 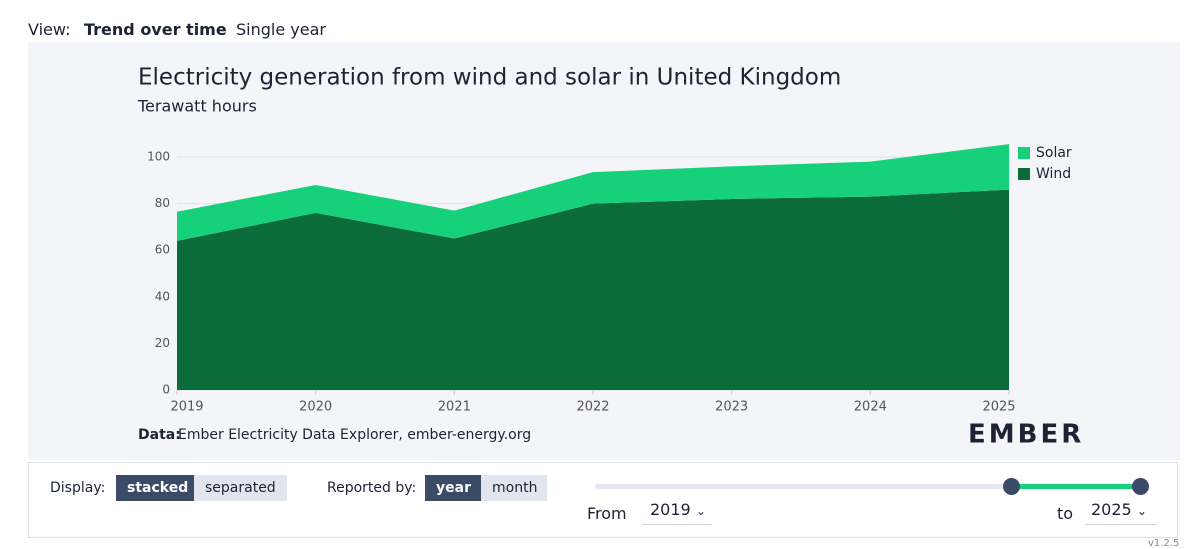 What do you see at coordinates (1065, 513) in the screenshot?
I see `to-label: to` at bounding box center [1065, 513].